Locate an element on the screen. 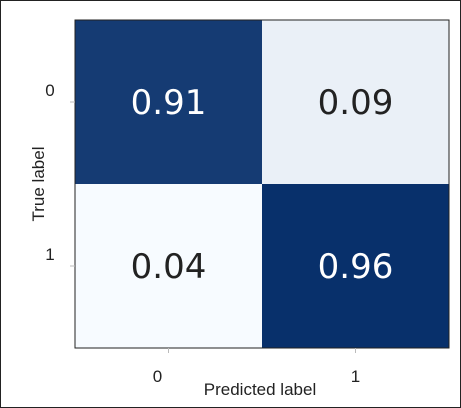  heatmap-cell-value-r1-c0: 0.04 is located at coordinates (169, 267).